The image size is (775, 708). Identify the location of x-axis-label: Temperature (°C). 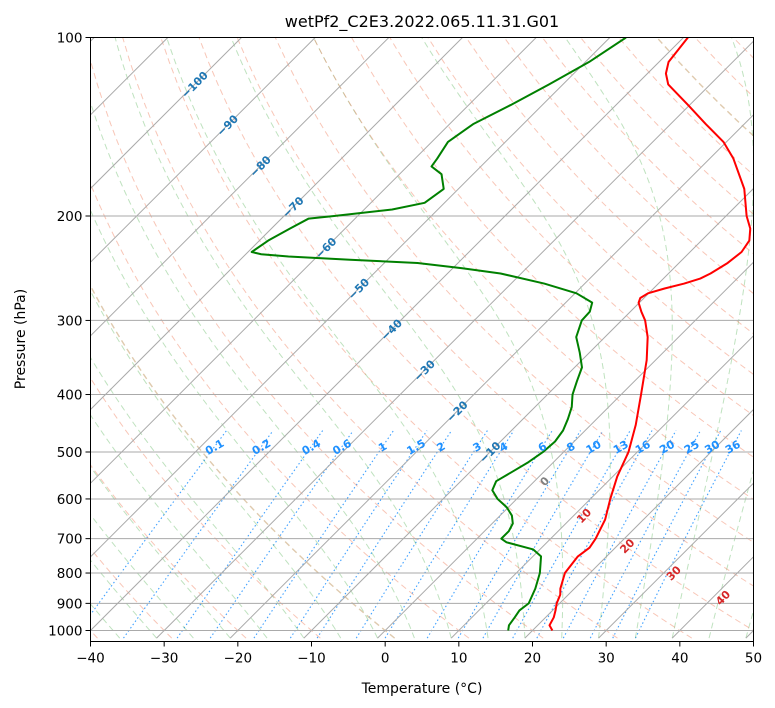
(422, 689).